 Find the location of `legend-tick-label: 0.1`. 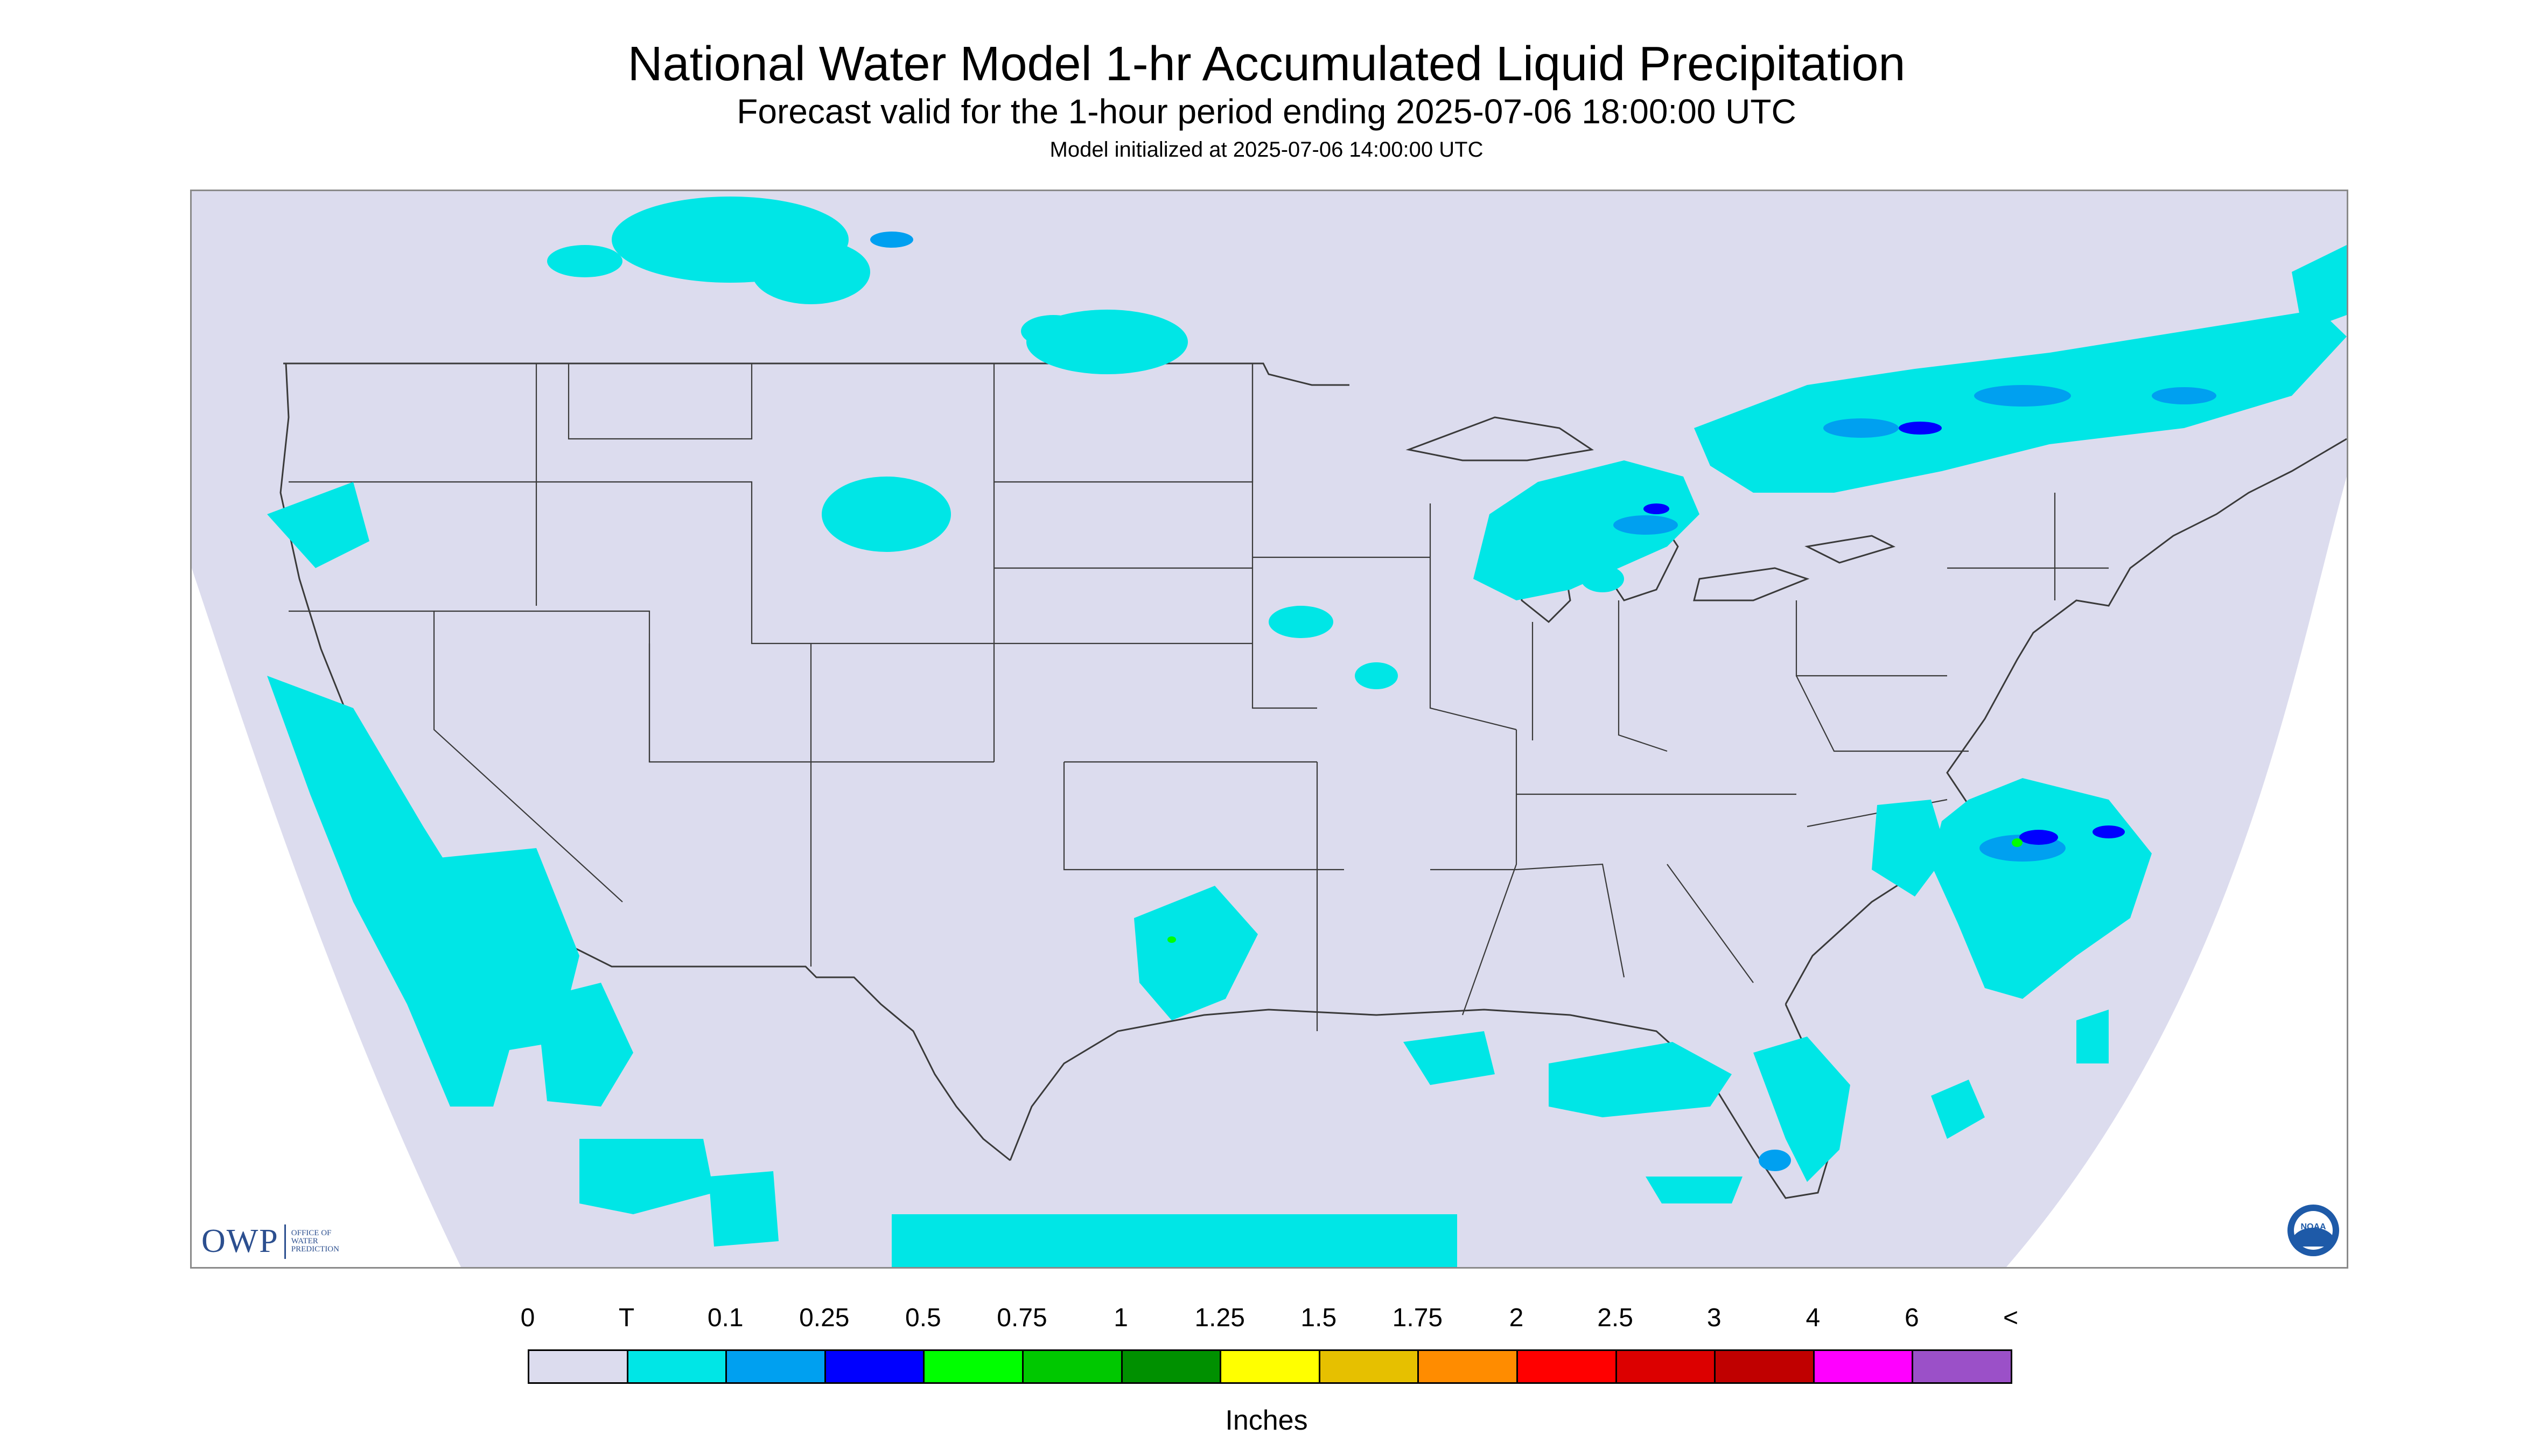

legend-tick-label: 0.1 is located at coordinates (725, 1318).